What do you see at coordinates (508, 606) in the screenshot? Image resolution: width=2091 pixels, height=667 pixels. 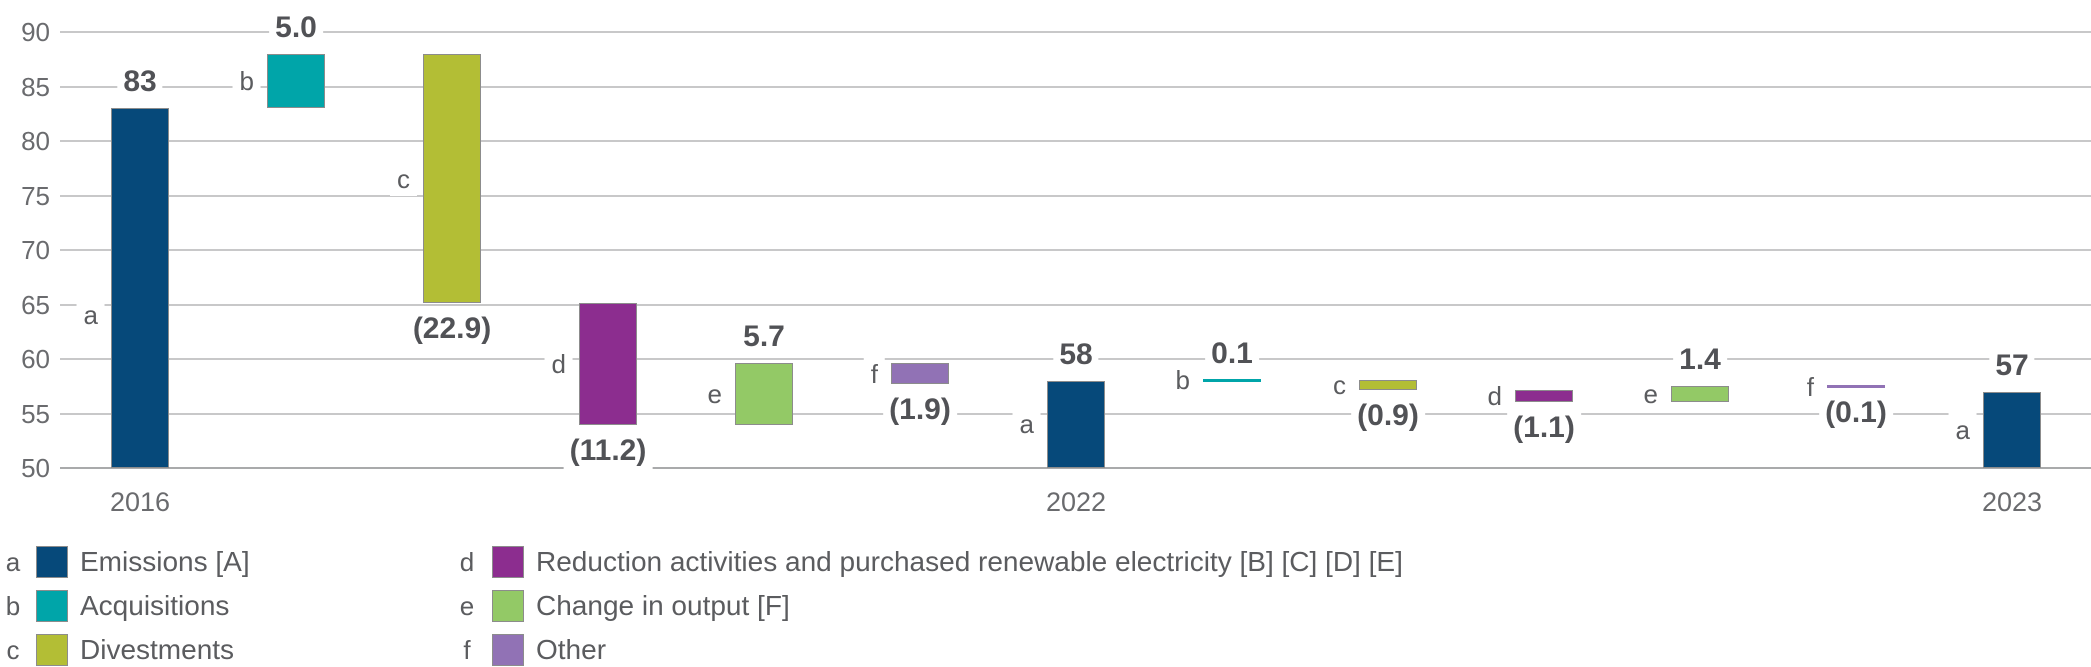 I see `legend-swatch-e` at bounding box center [508, 606].